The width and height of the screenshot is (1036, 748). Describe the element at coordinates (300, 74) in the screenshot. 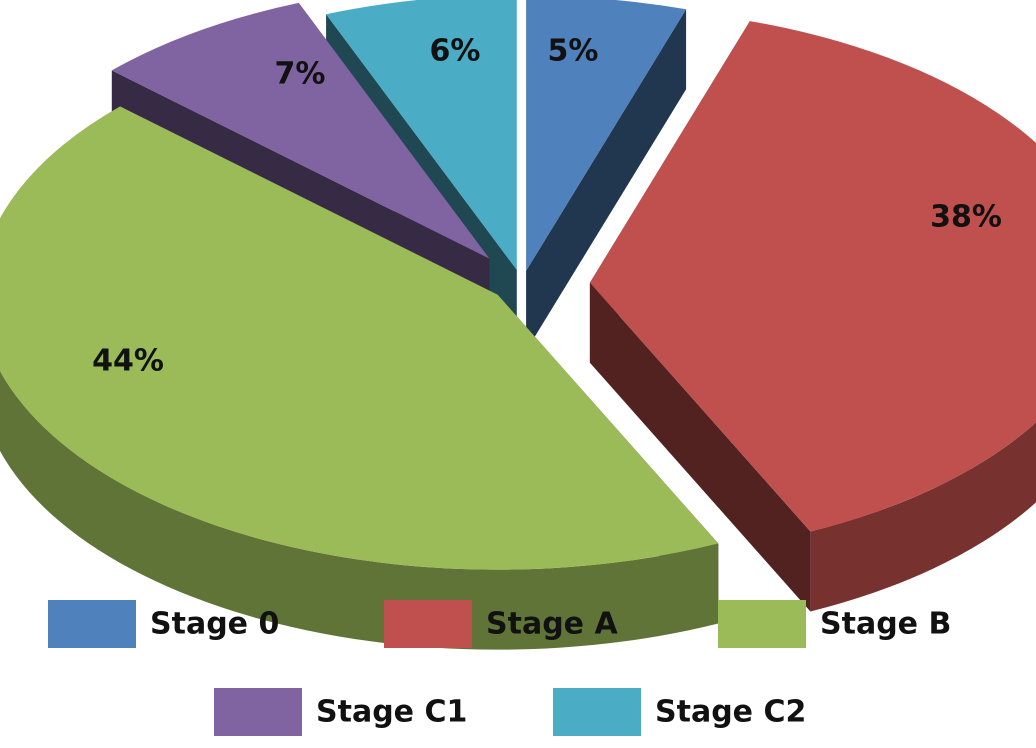

I see `data-label-stage-c1: 7%` at that location.